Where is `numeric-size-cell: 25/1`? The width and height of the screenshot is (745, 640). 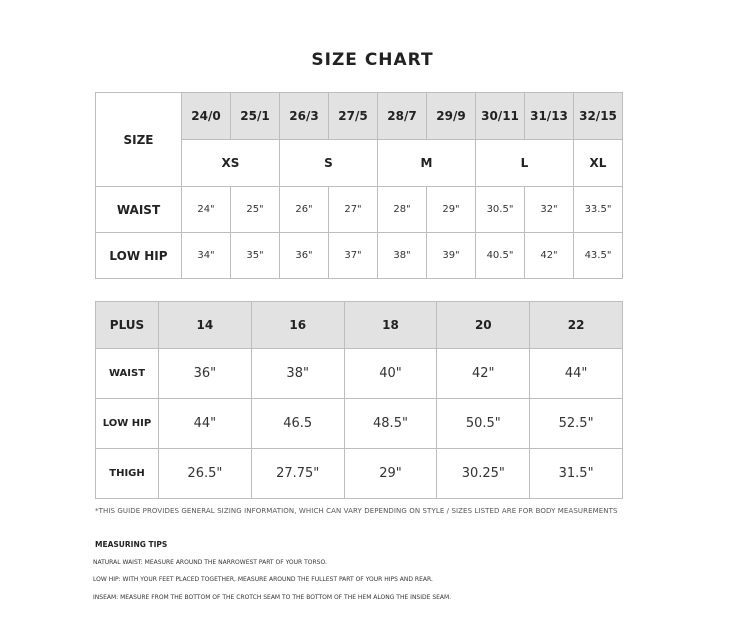
numeric-size-cell: 25/1 is located at coordinates (255, 116).